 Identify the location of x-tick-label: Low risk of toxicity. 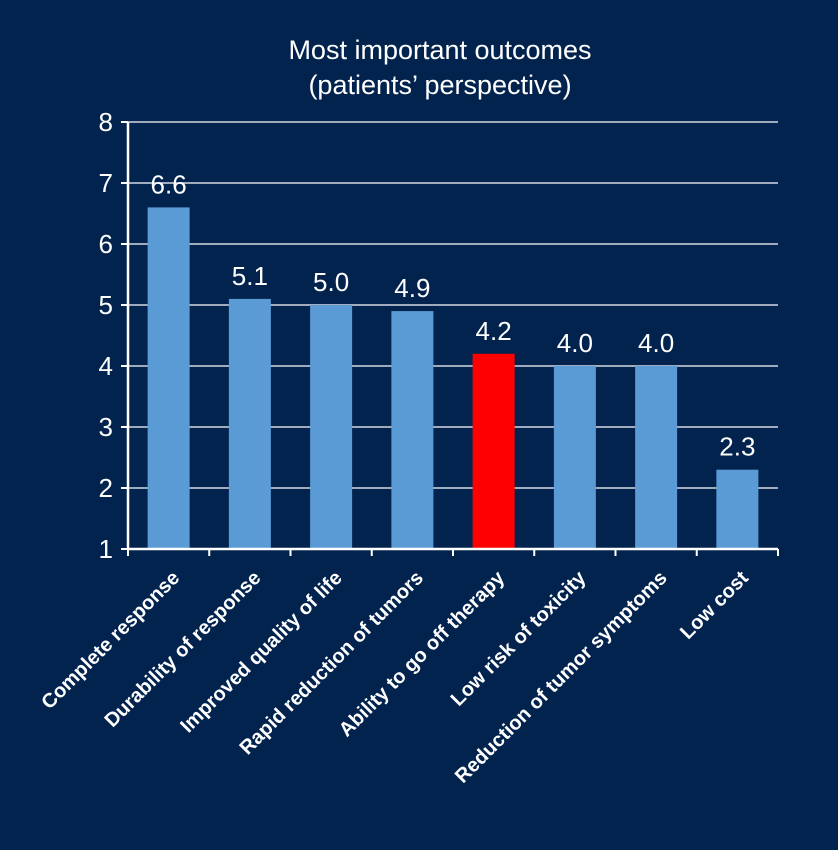
(519, 638).